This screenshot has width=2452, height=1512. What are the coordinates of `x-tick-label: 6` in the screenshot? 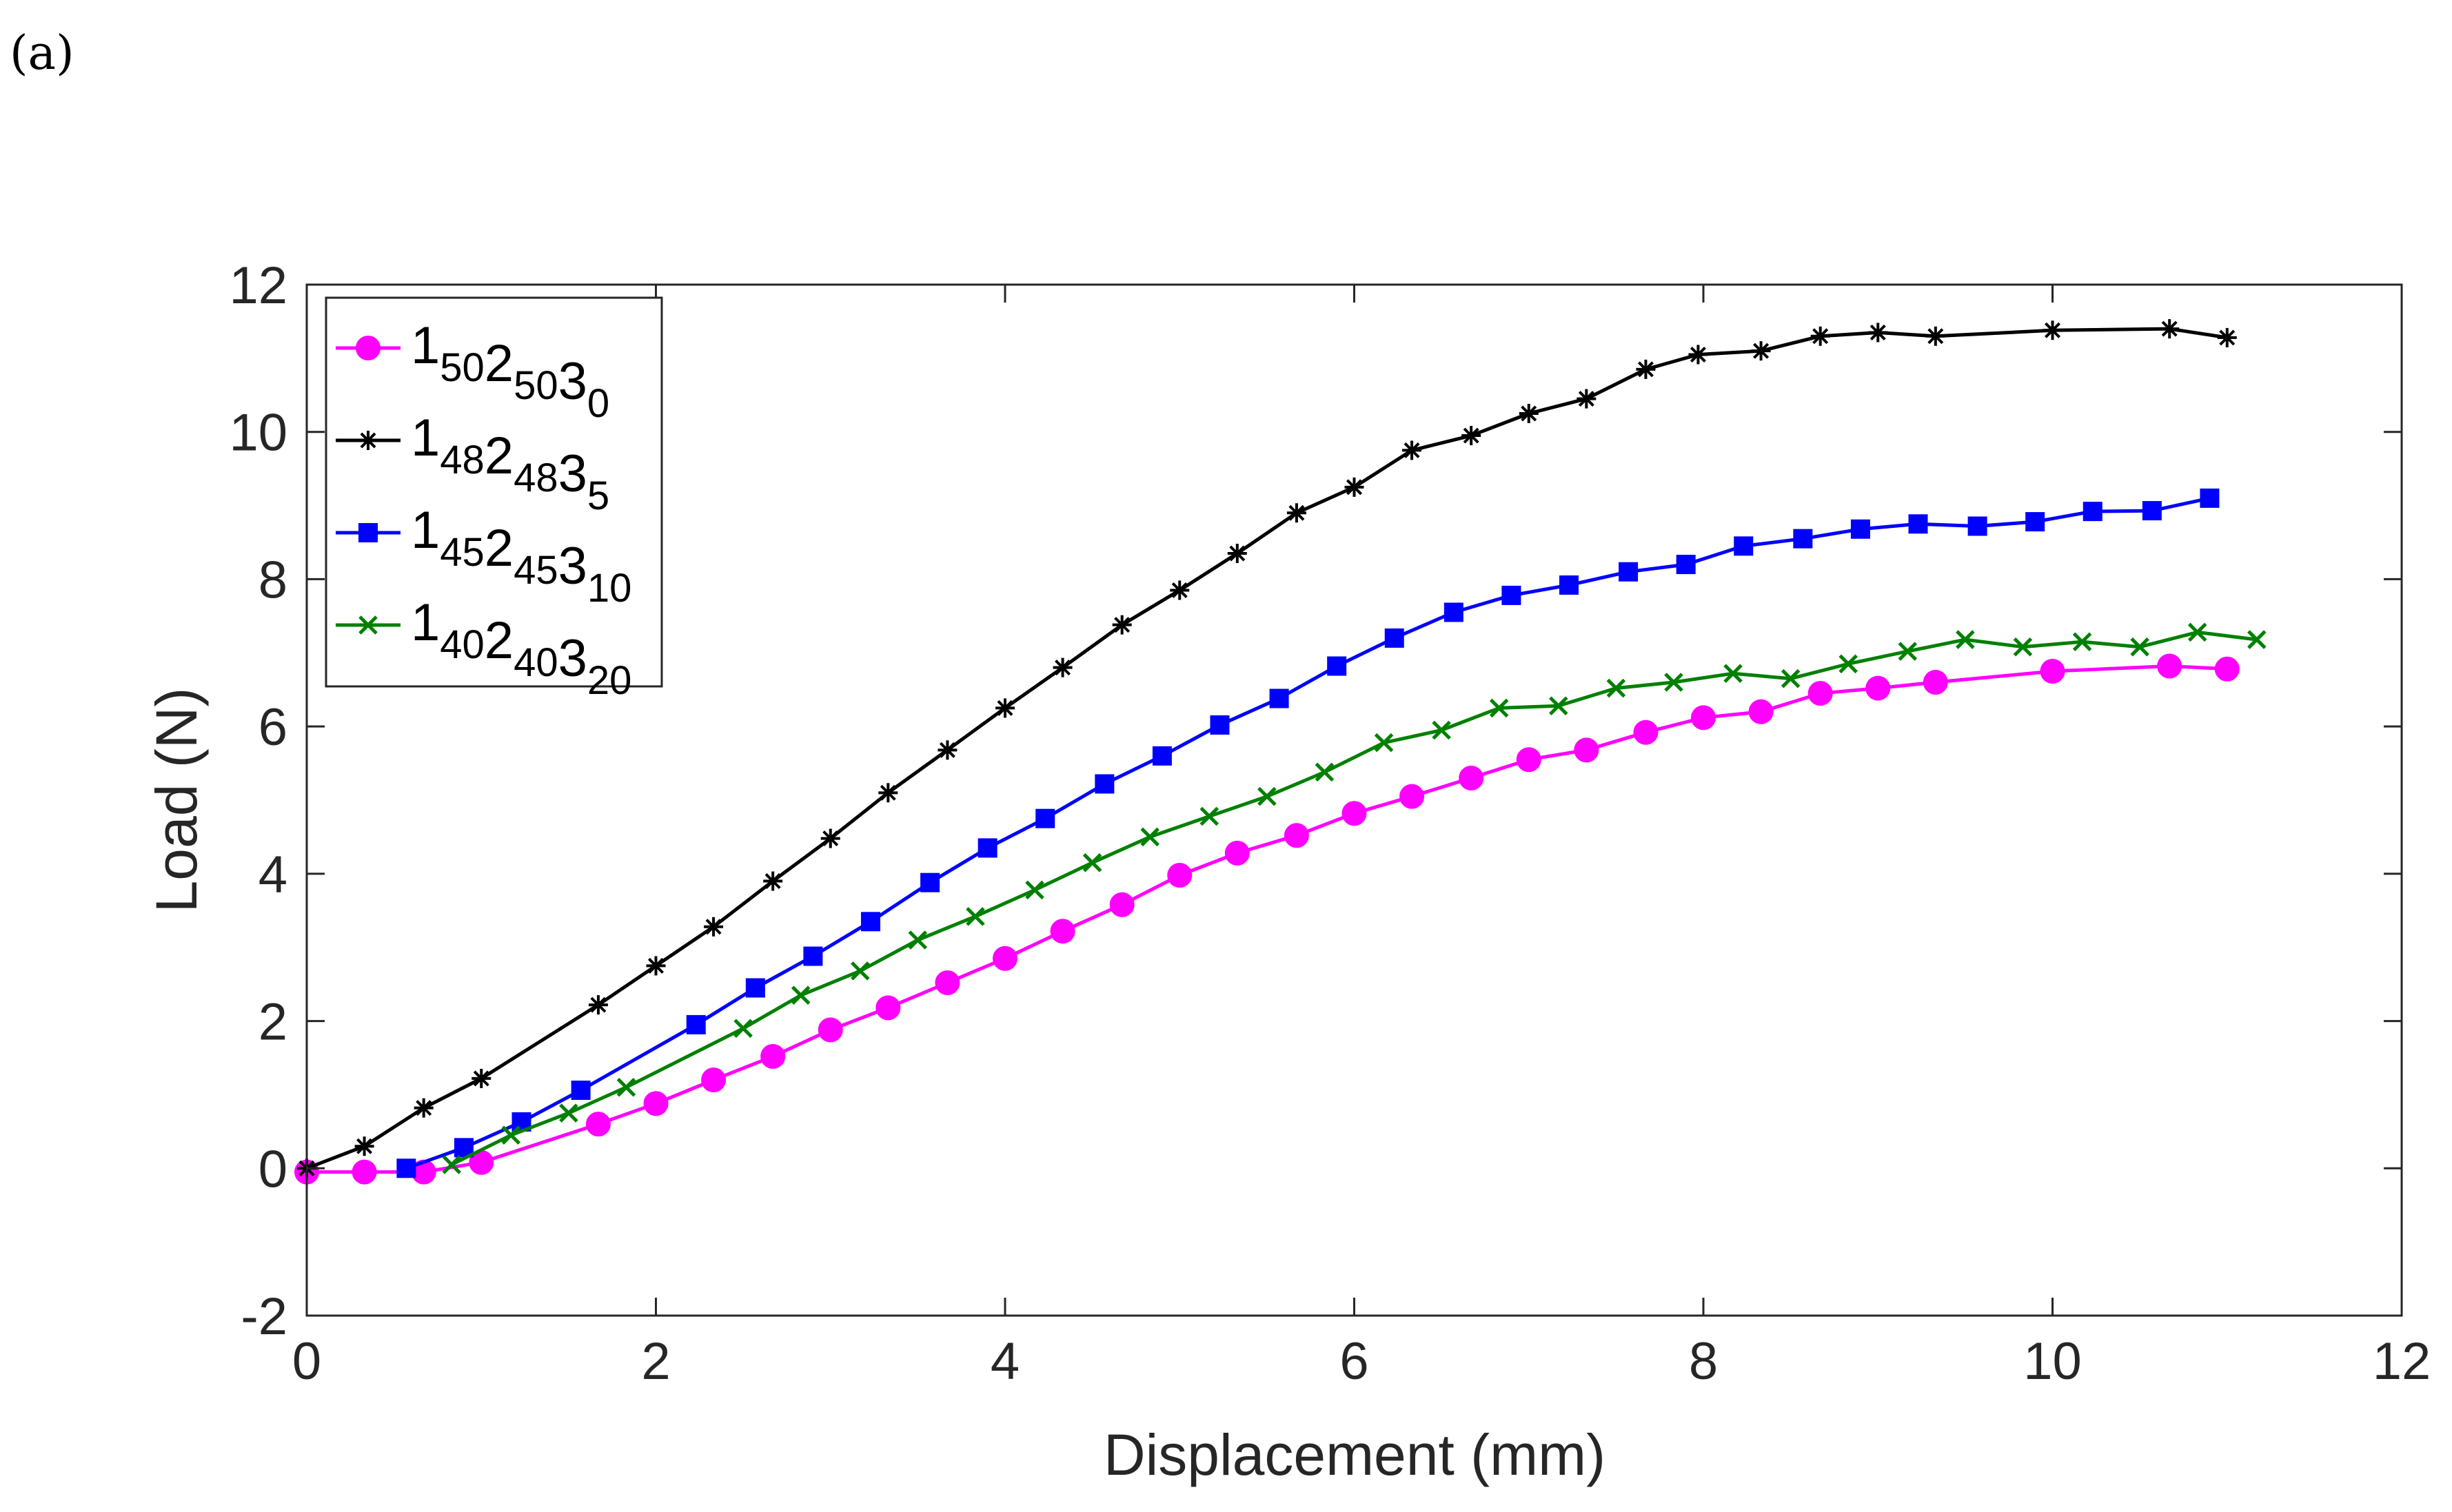 It's located at (1353, 1361).